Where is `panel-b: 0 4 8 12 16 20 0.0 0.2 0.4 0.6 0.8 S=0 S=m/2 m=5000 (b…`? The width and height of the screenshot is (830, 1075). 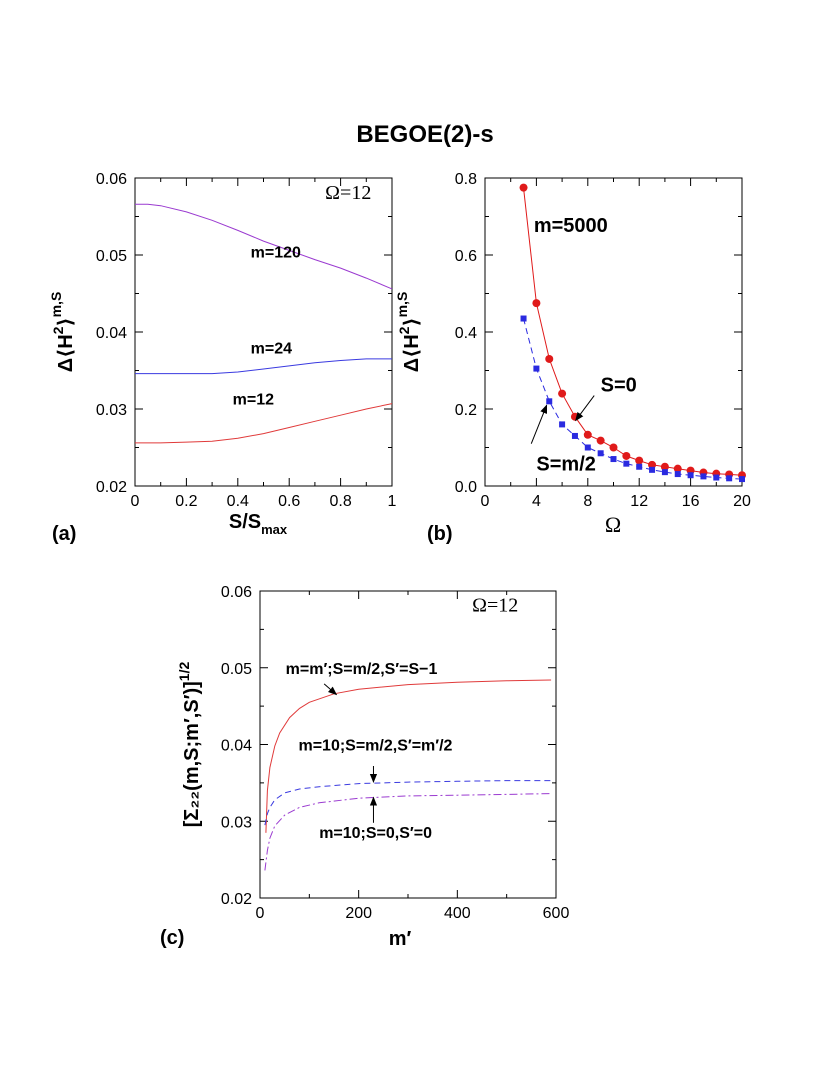 panel-b: 0 4 8 12 16 20 0.0 0.2 0.4 0.6 0.8 S=0 S=m/2 m=5000 (b… is located at coordinates (572, 358).